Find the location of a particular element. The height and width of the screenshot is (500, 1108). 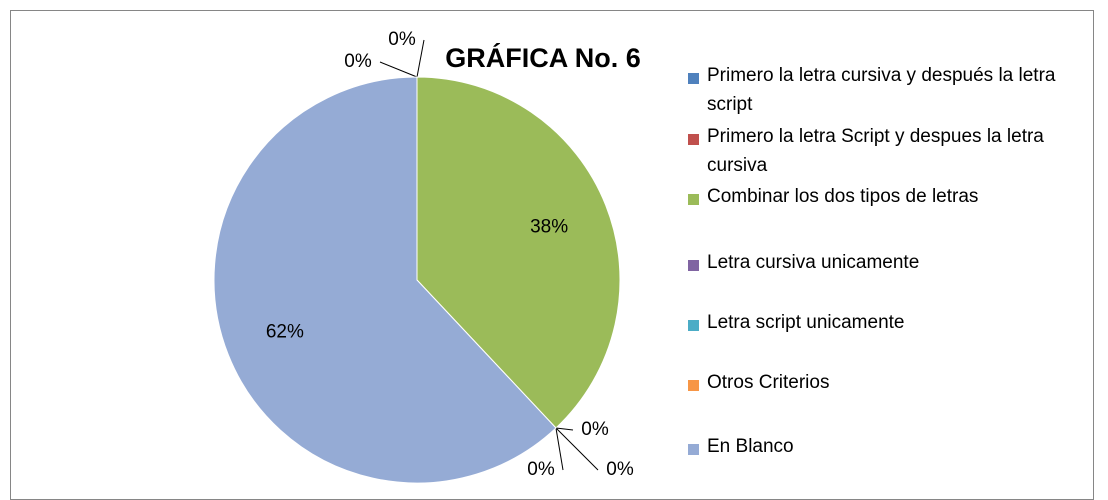

legend-label: Otros Criterios is located at coordinates (768, 382).